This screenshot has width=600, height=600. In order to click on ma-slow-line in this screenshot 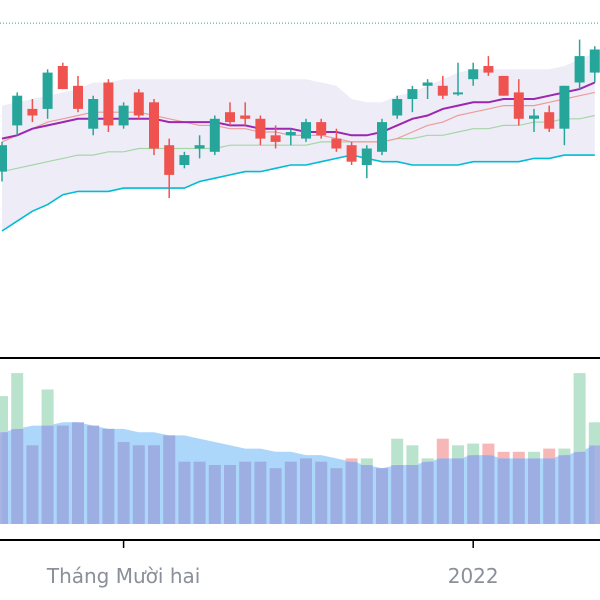, I will do `click(298, 143)`.